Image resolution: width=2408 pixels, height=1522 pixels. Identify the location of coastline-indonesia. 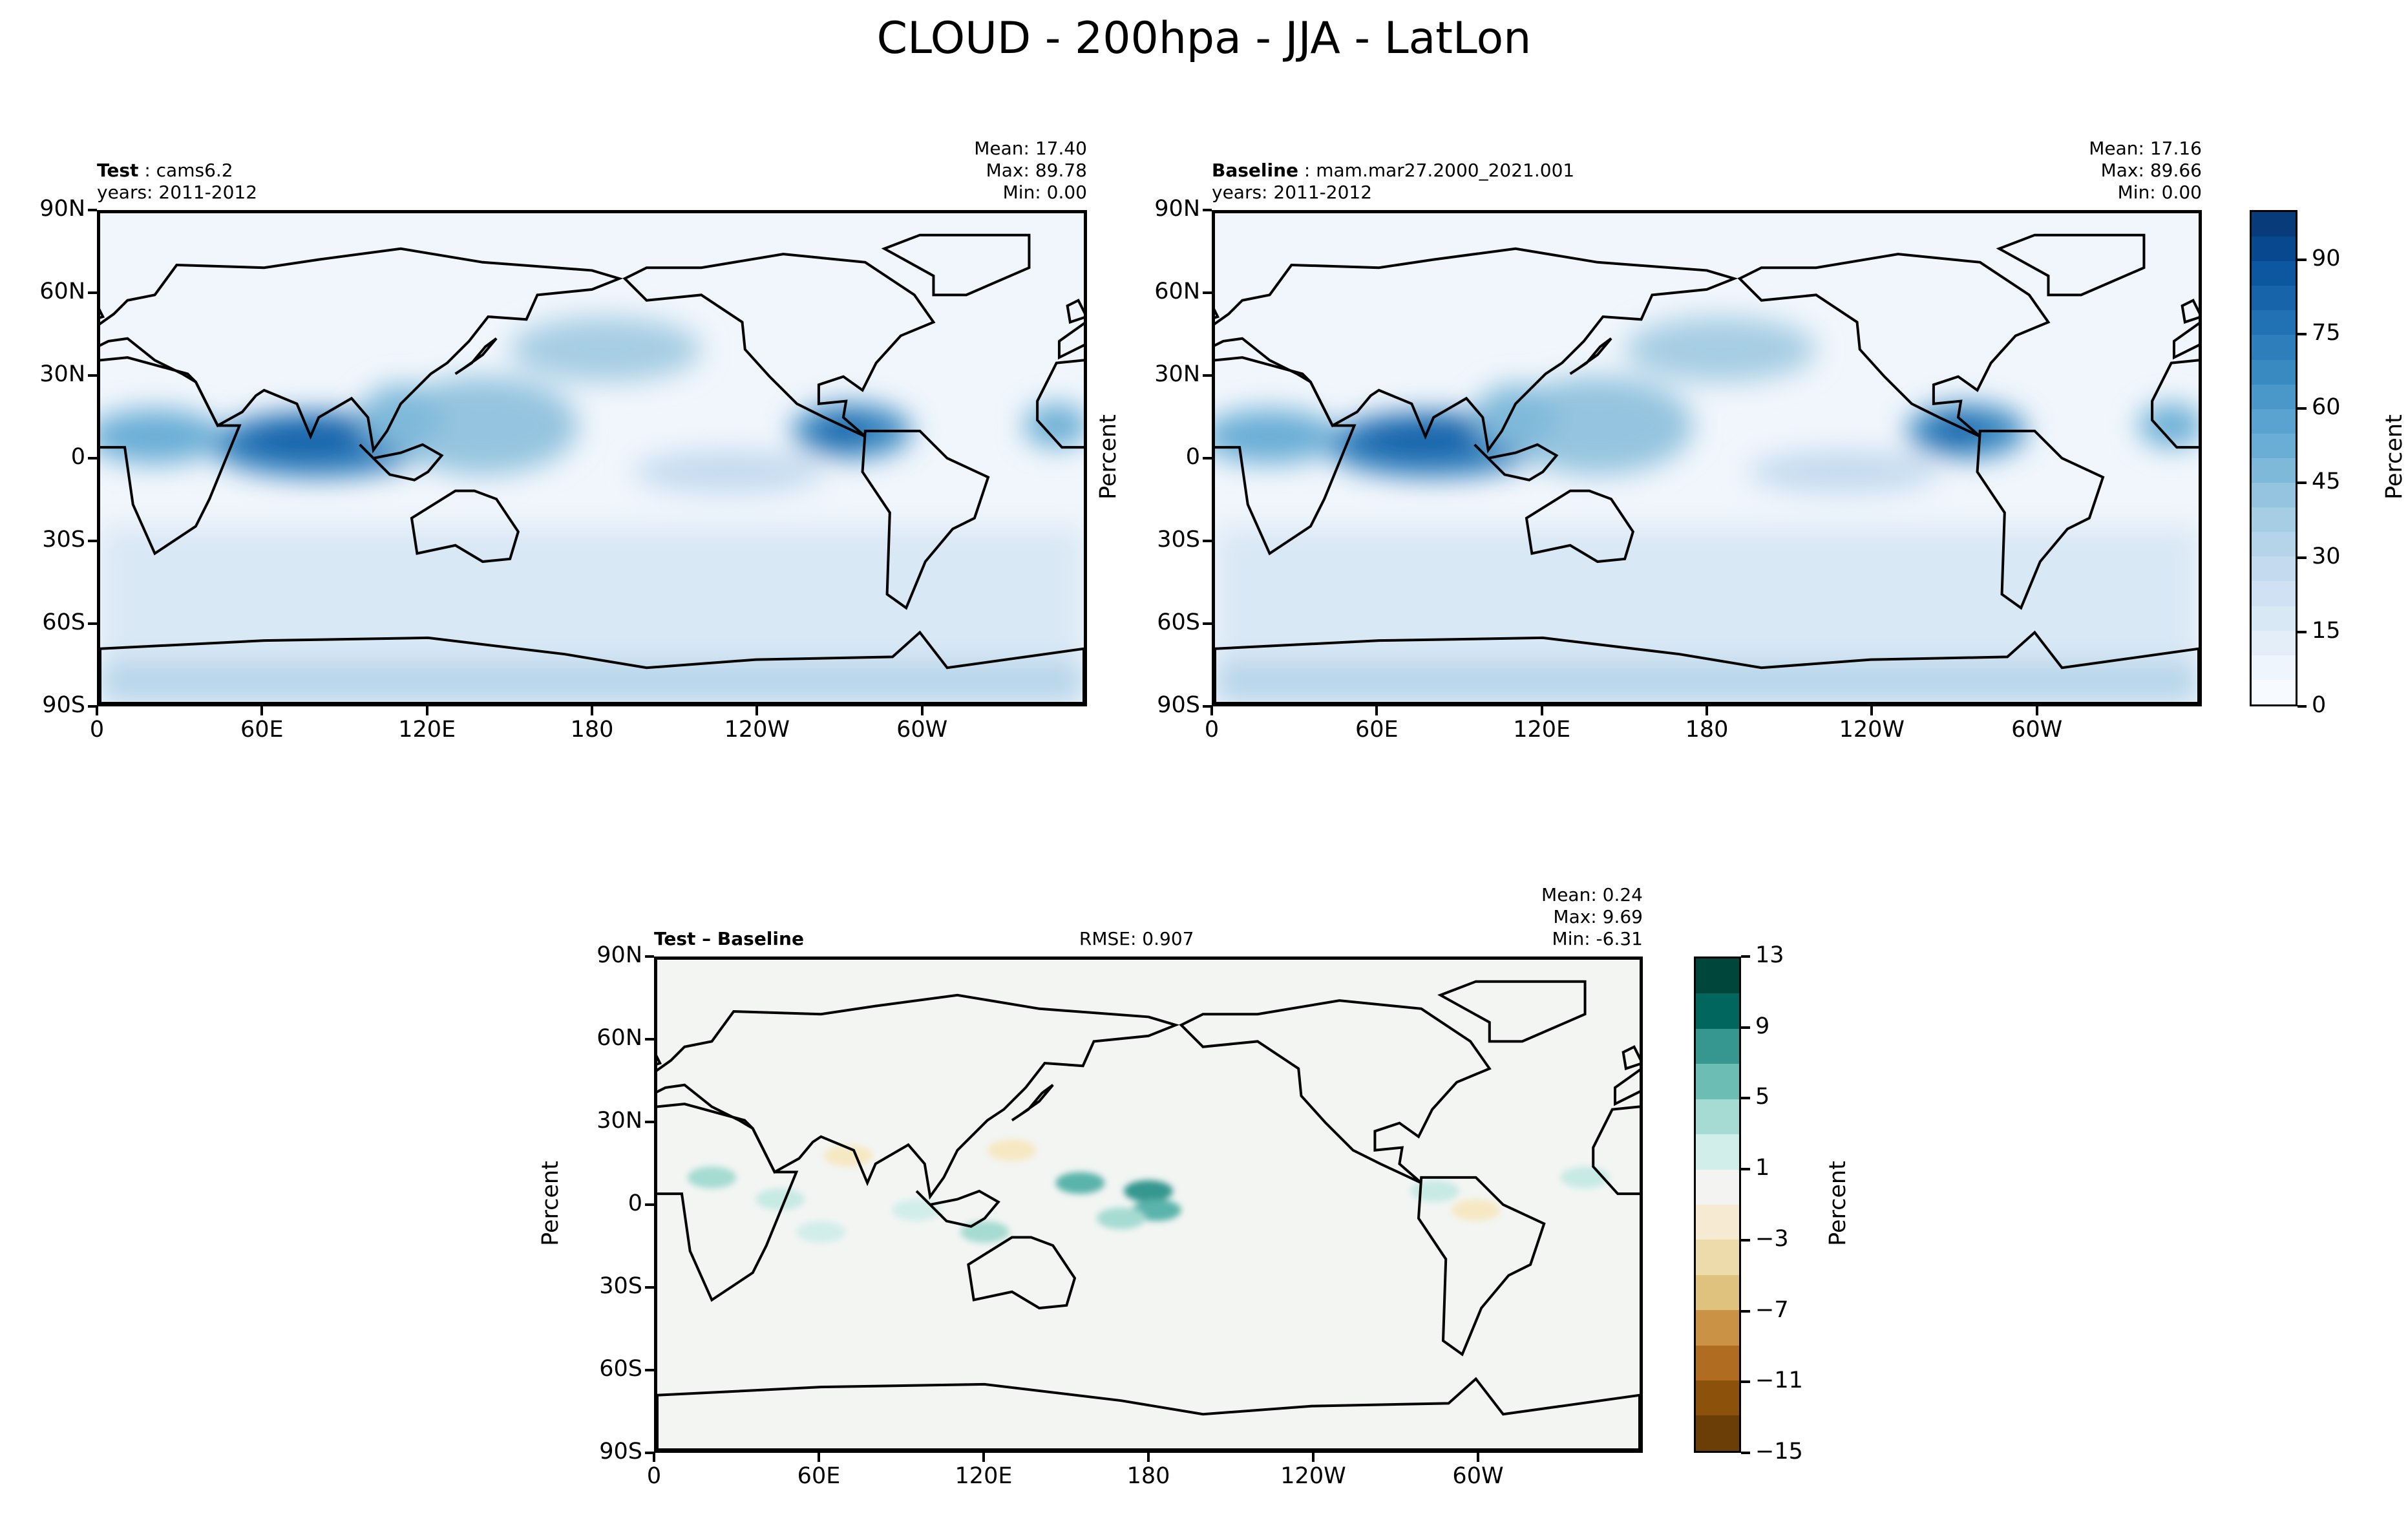
(401, 462).